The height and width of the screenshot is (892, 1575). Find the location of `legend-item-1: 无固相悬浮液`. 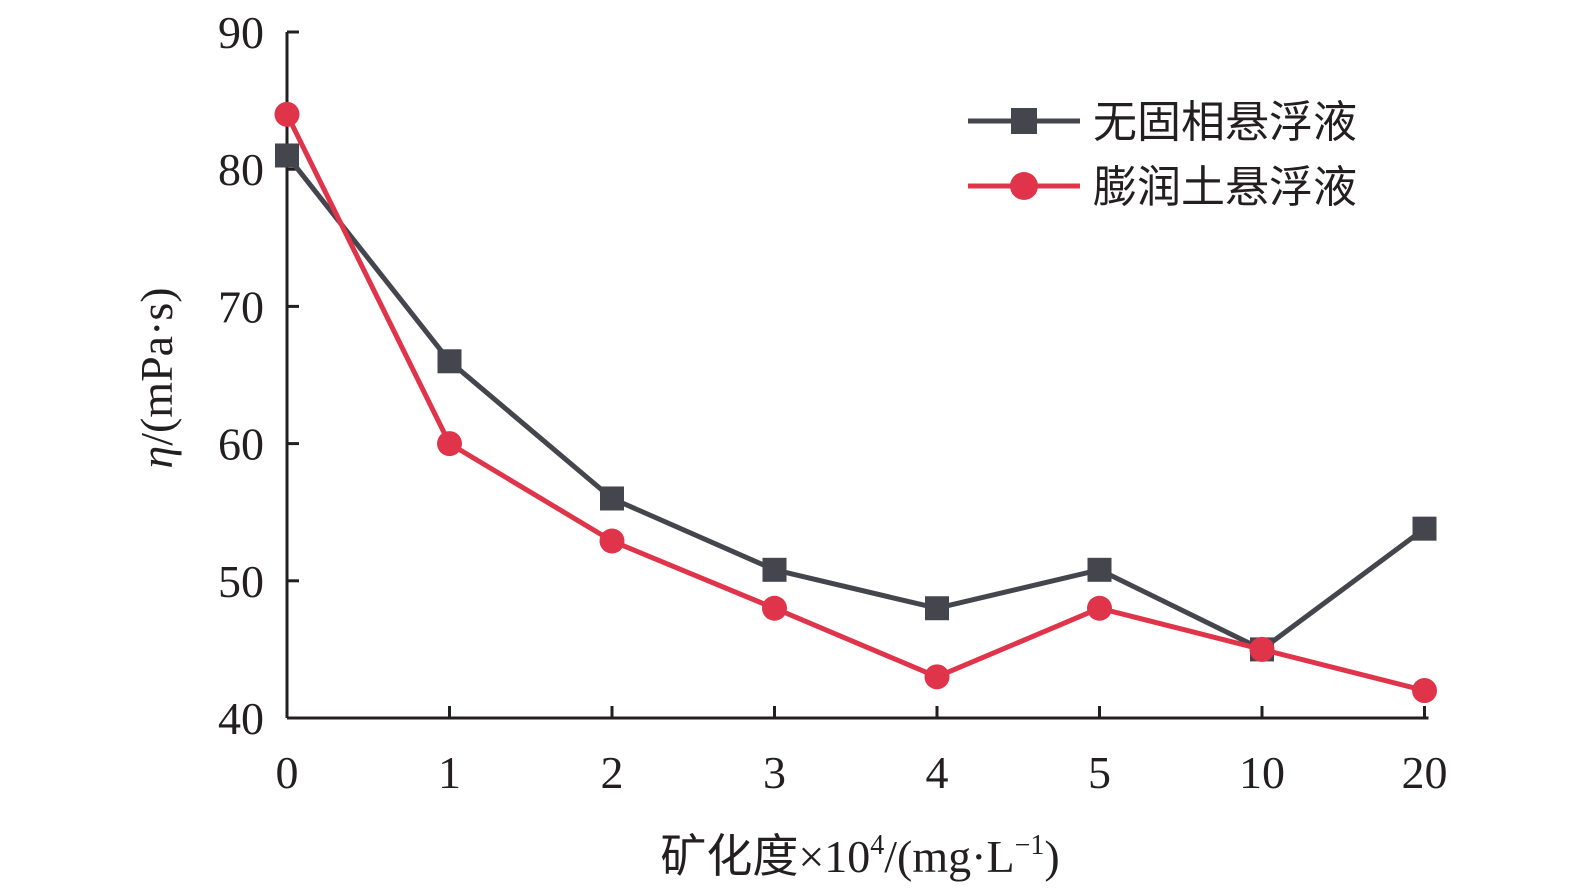

legend-item-1: 无固相悬浮液 is located at coordinates (1162, 122).